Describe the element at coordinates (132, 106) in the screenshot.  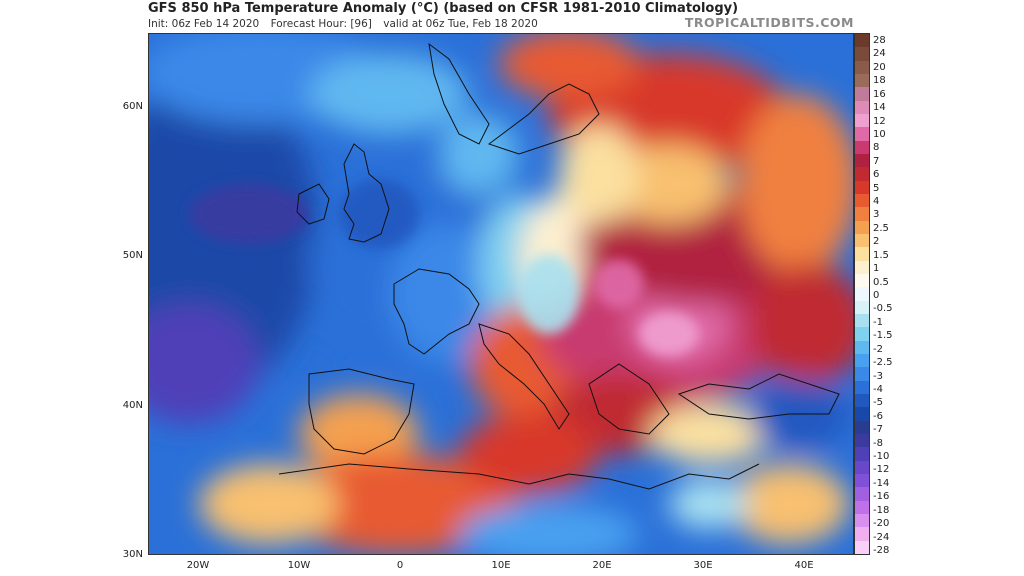
I see `lat-label-60n: 60N` at that location.